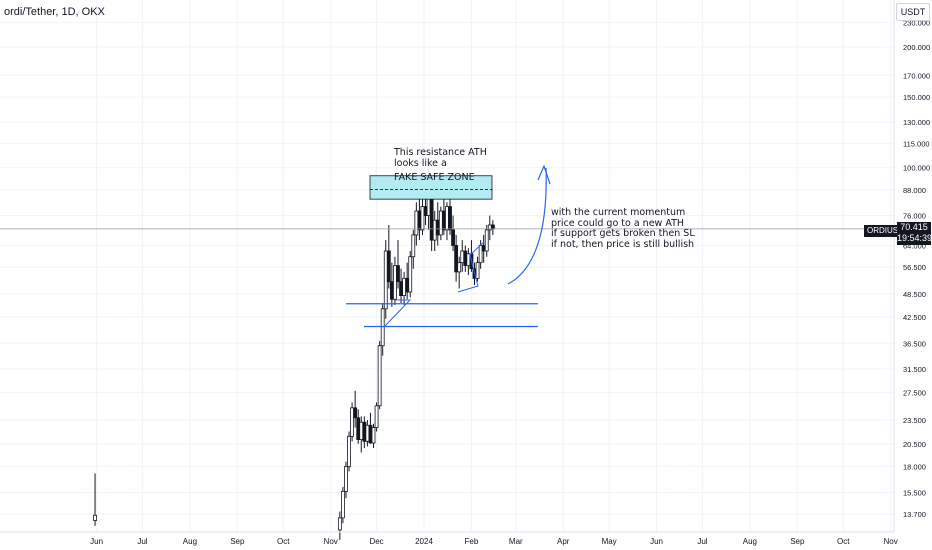 The height and width of the screenshot is (550, 932). Describe the element at coordinates (54, 12) in the screenshot. I see `symbol-header: ordi/Tether, 1D, OKX` at that location.